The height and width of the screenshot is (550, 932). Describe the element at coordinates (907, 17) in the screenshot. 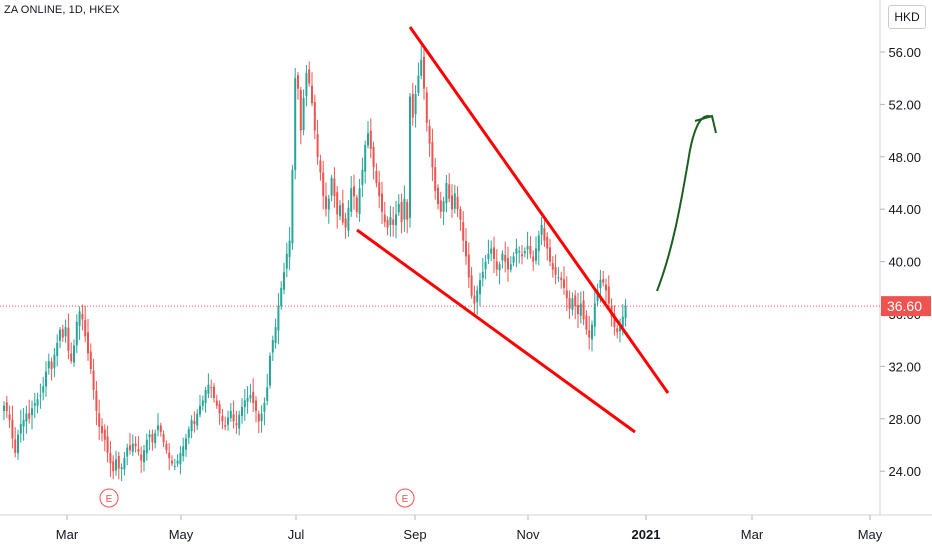

I see `currency-button: HKD` at that location.